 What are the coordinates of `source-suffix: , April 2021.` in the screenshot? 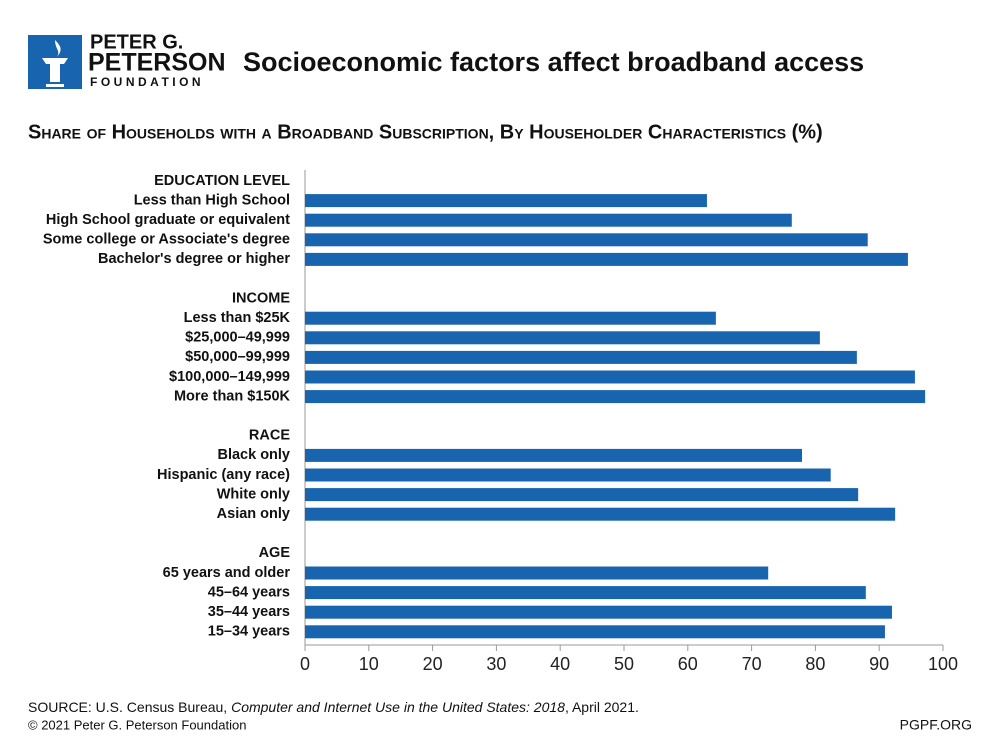 It's located at (602, 707).